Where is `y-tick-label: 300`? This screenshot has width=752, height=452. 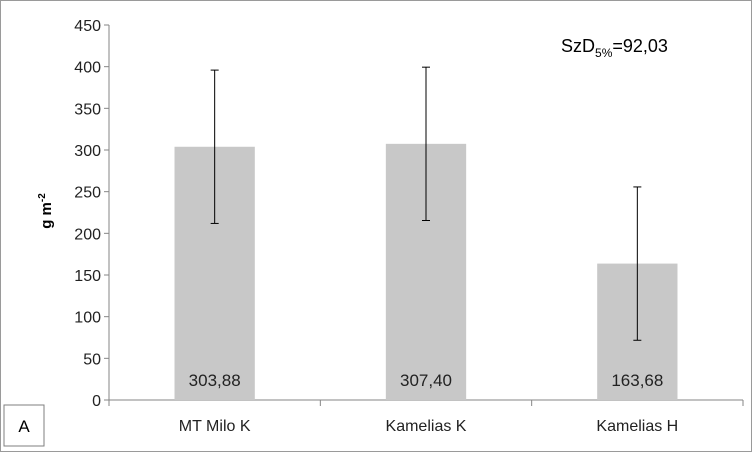 y-tick-label: 300 is located at coordinates (87, 151).